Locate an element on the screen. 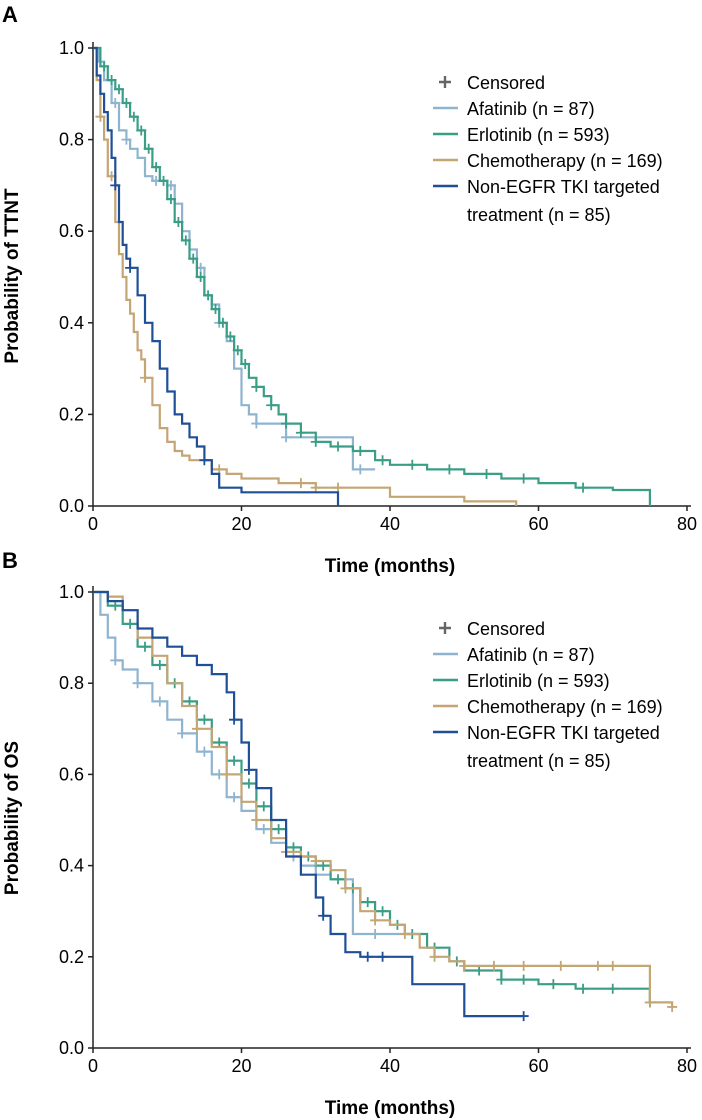 The image size is (702, 1120). panel-a-x-tick-label: 0 is located at coordinates (93, 524).